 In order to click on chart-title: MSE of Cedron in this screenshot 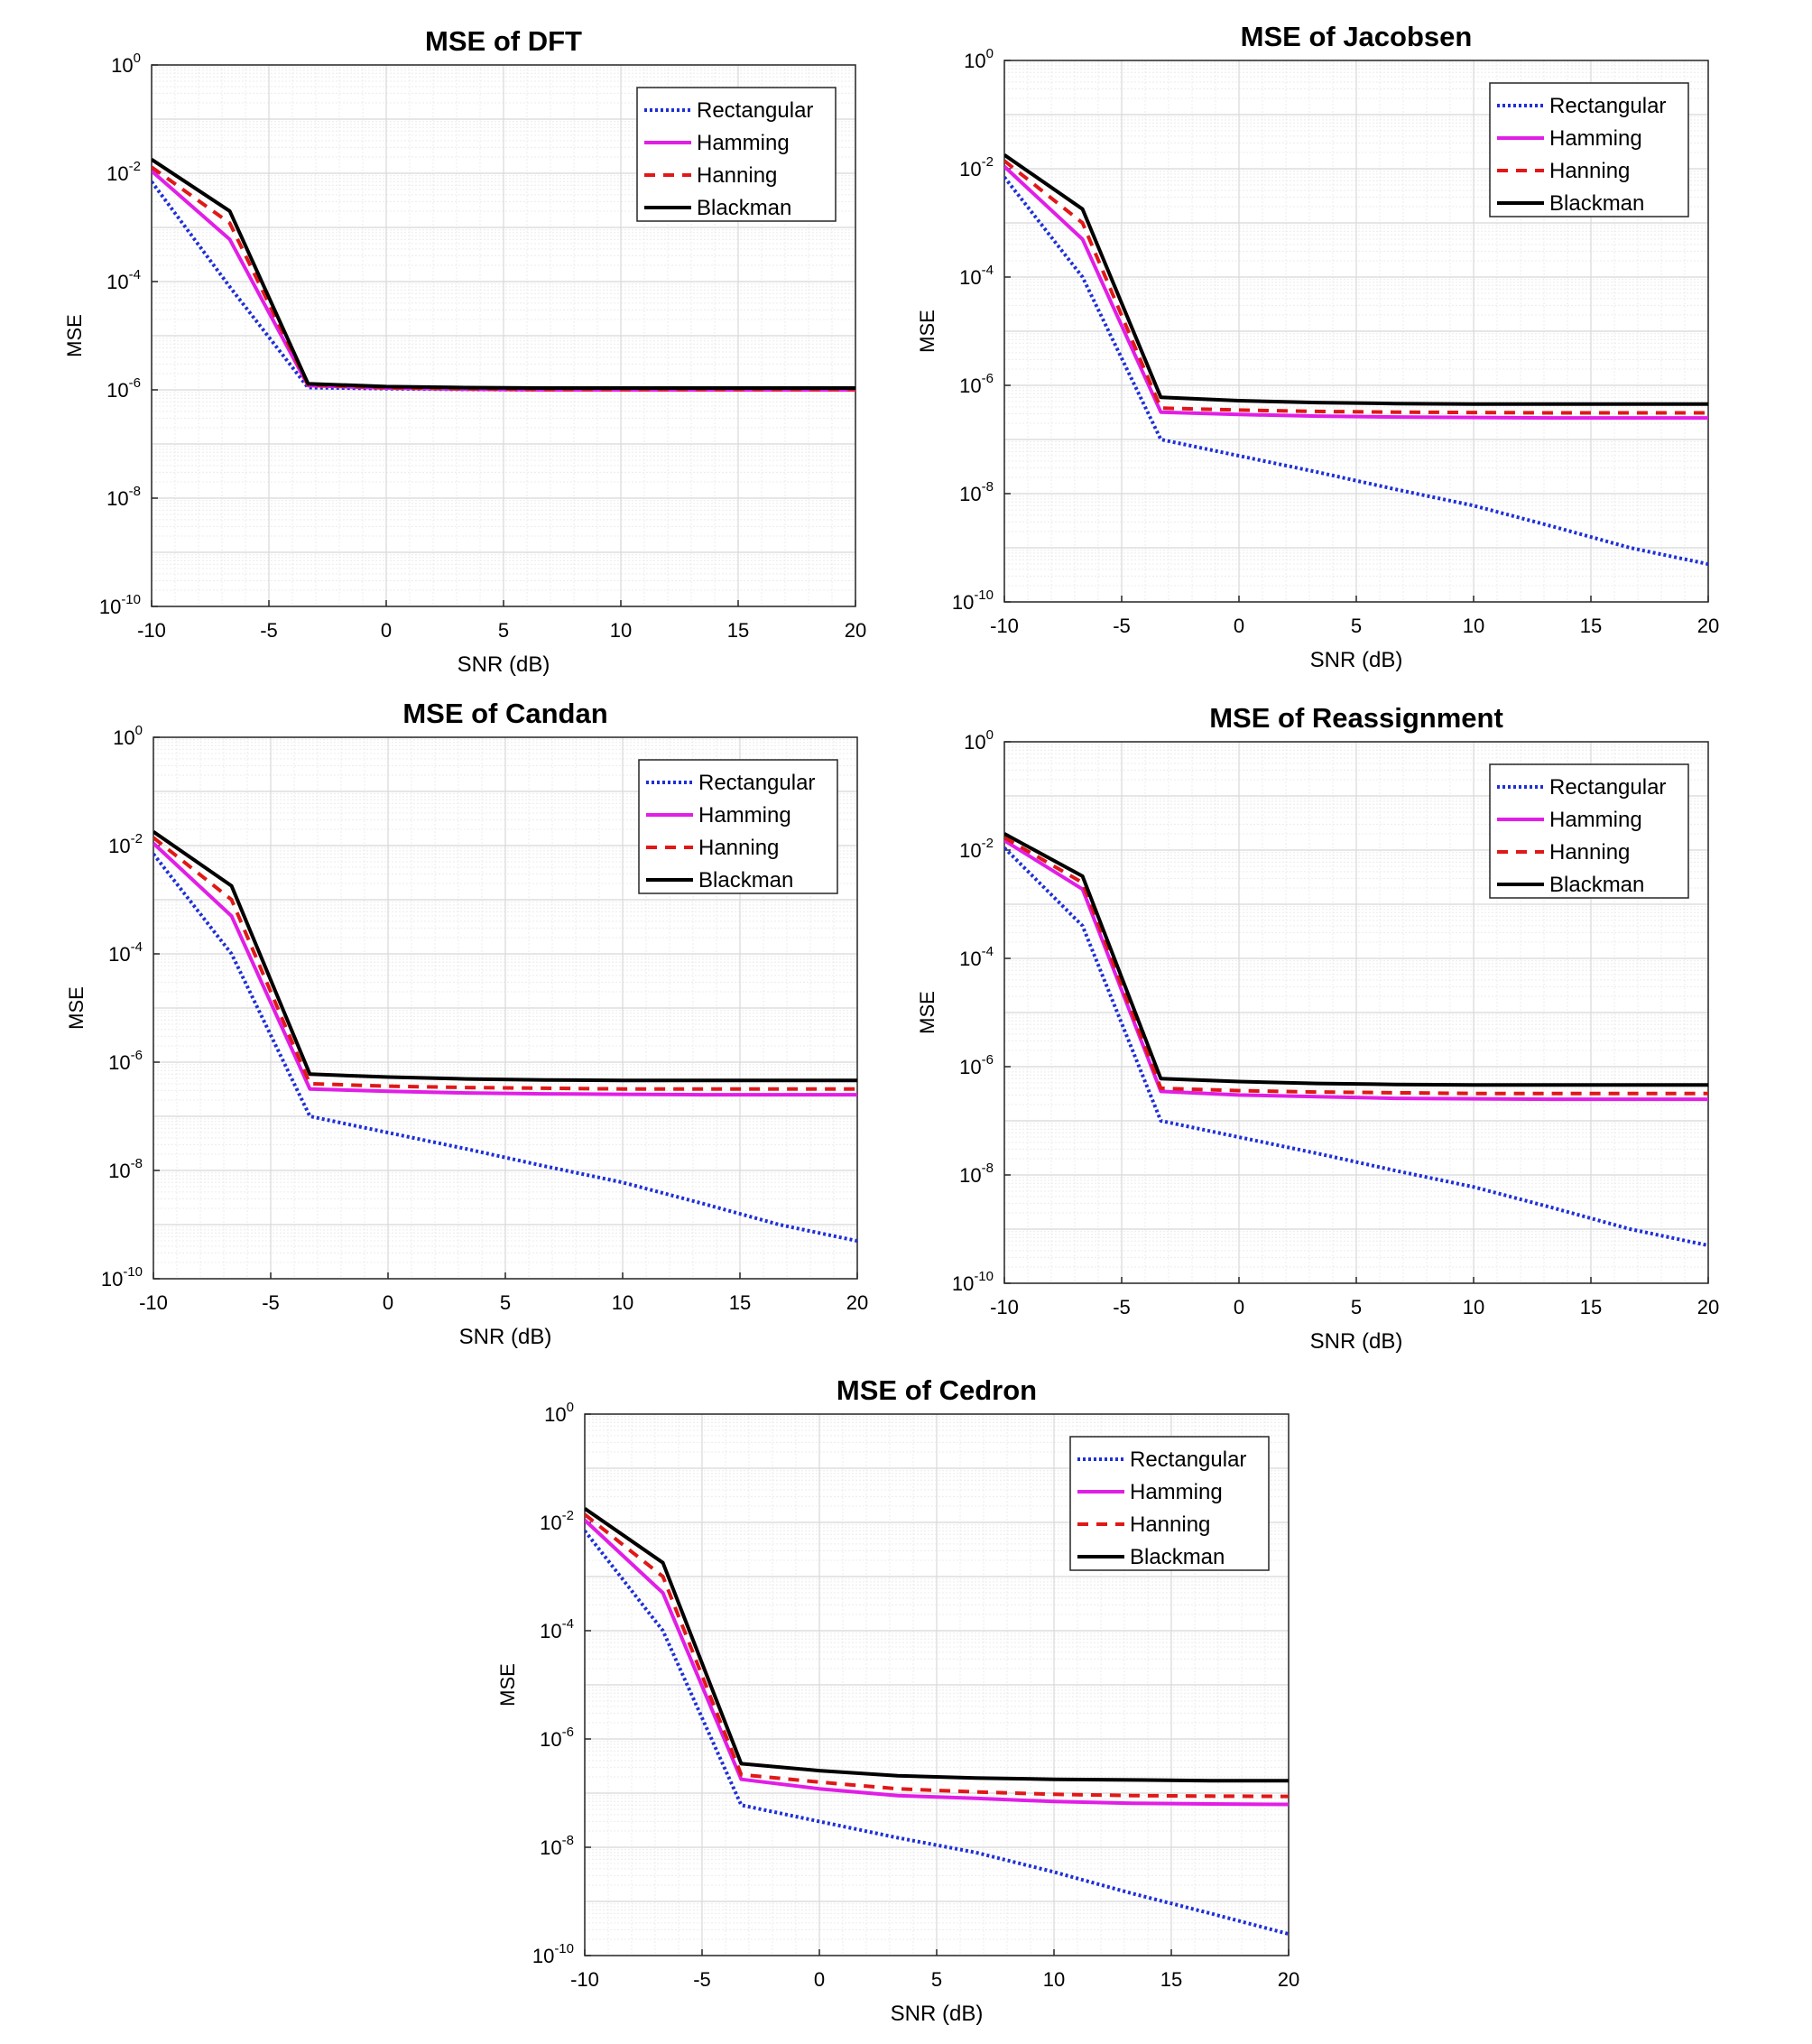, I will do `click(937, 1390)`.